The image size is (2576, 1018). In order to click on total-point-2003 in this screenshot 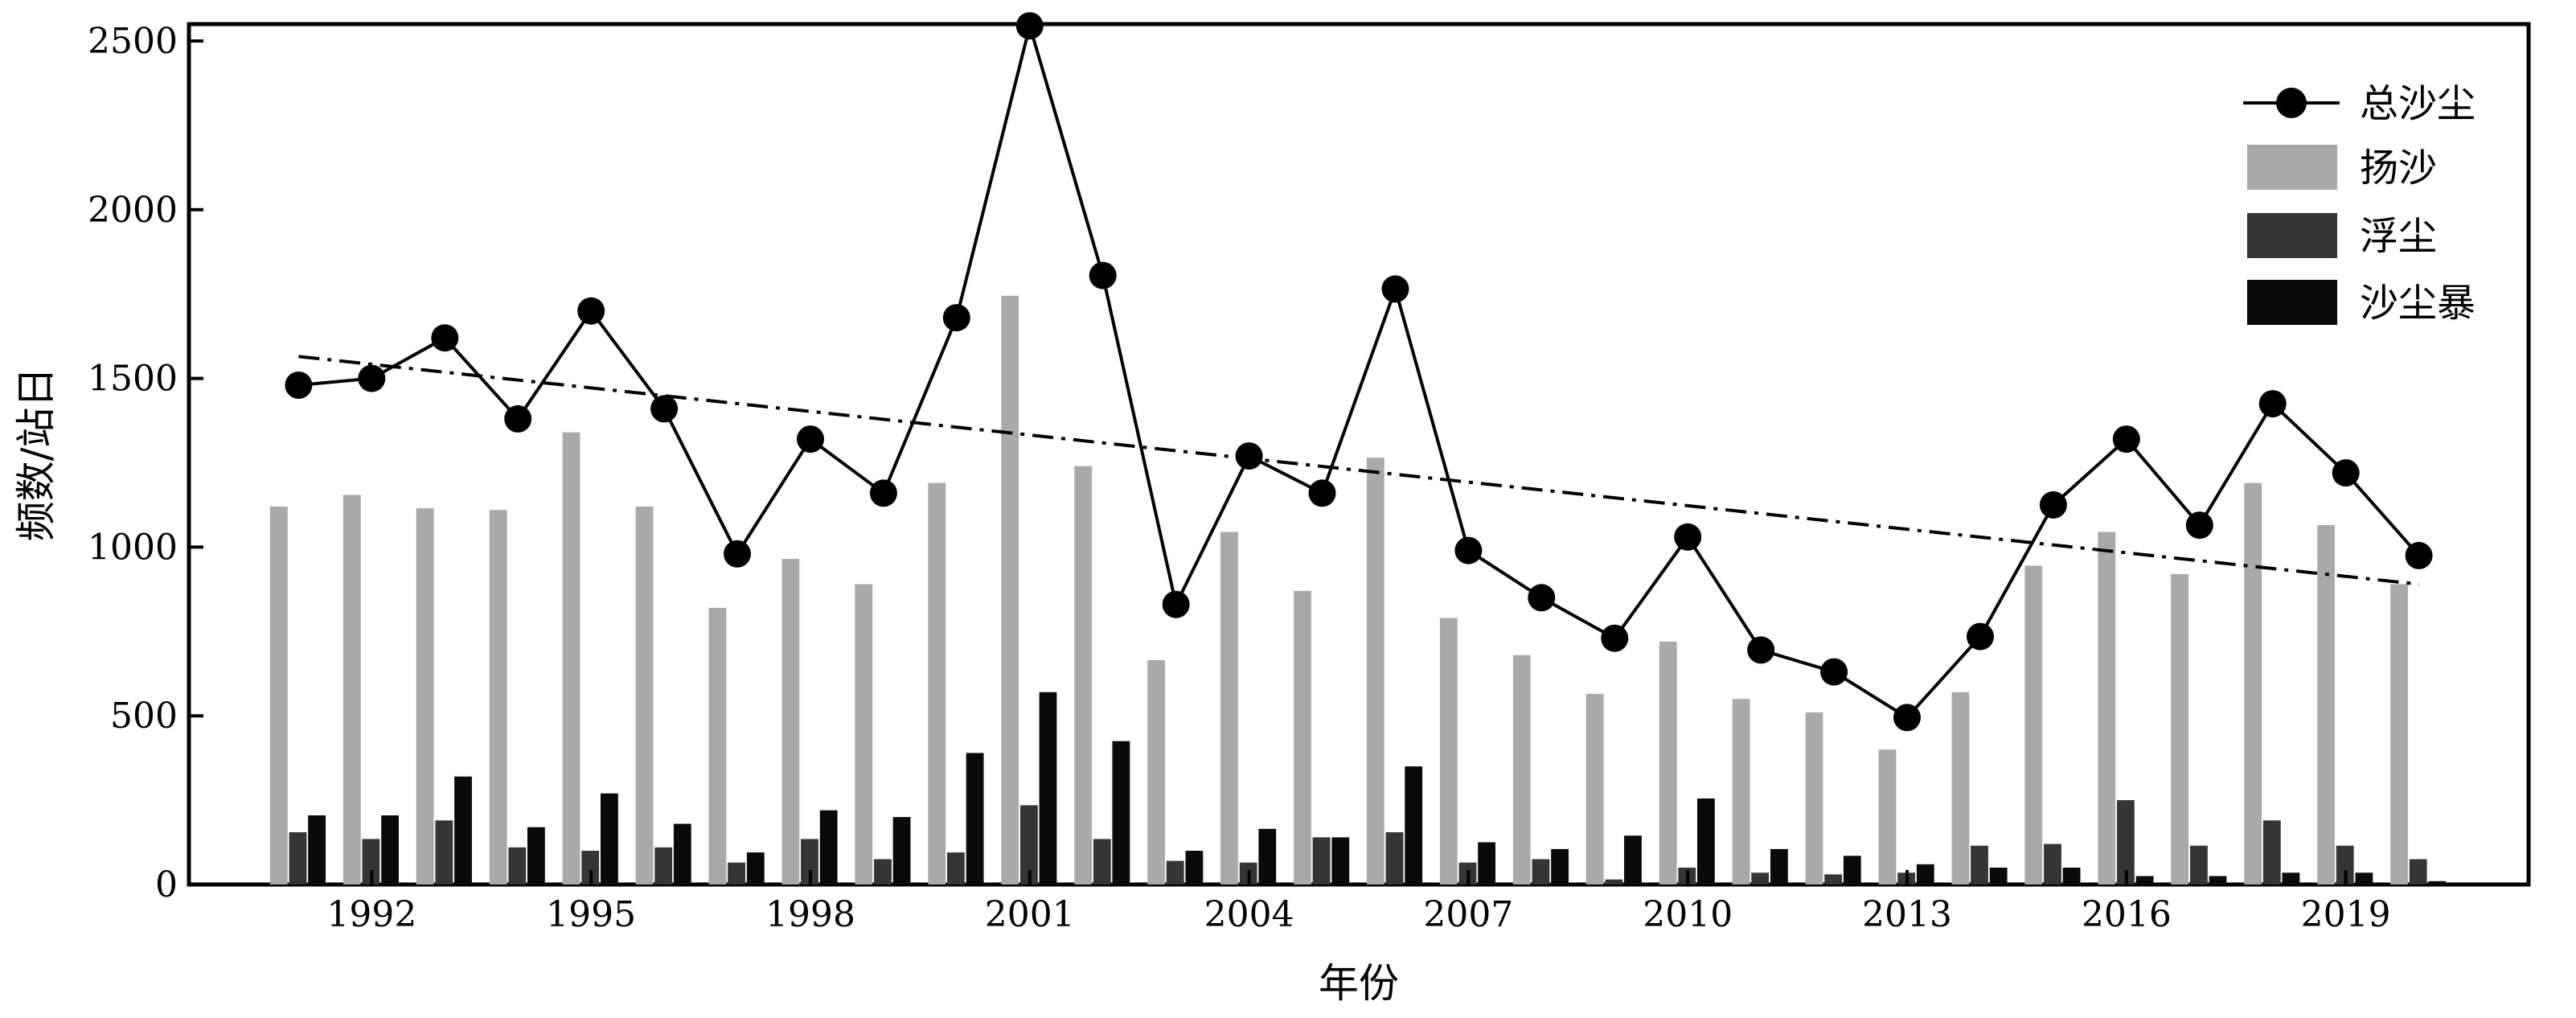, I will do `click(1176, 604)`.